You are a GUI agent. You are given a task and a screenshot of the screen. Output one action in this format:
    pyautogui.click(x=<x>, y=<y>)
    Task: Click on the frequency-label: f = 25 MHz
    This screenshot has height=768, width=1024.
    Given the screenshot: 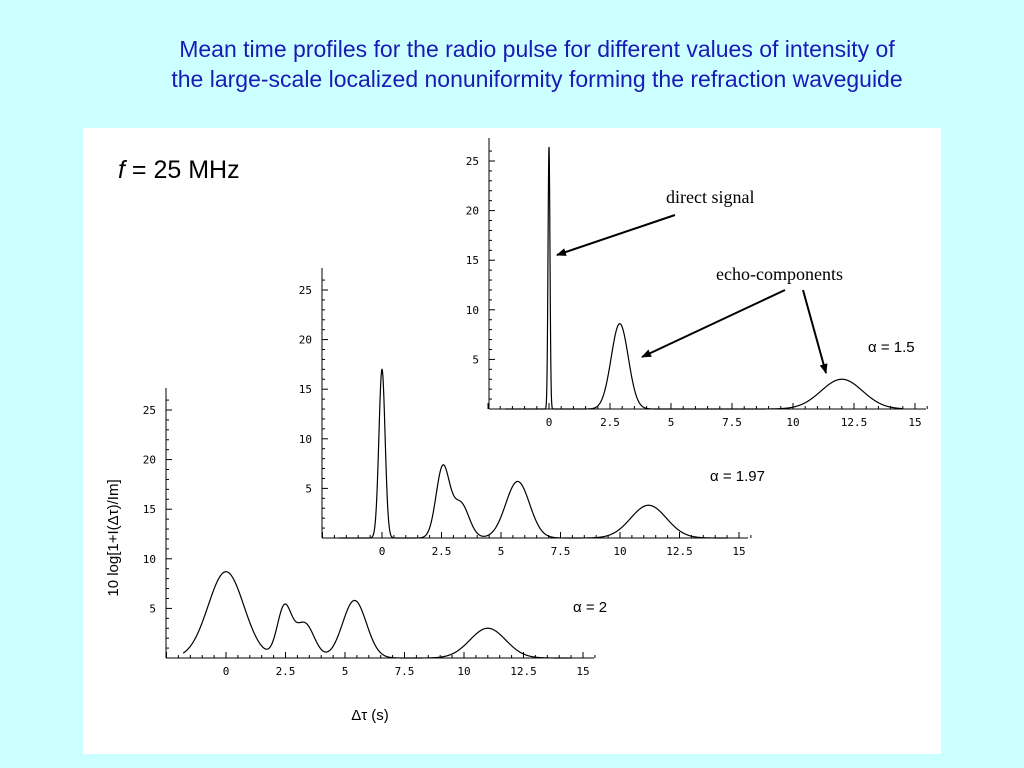 What is the action you would take?
    pyautogui.click(x=179, y=170)
    